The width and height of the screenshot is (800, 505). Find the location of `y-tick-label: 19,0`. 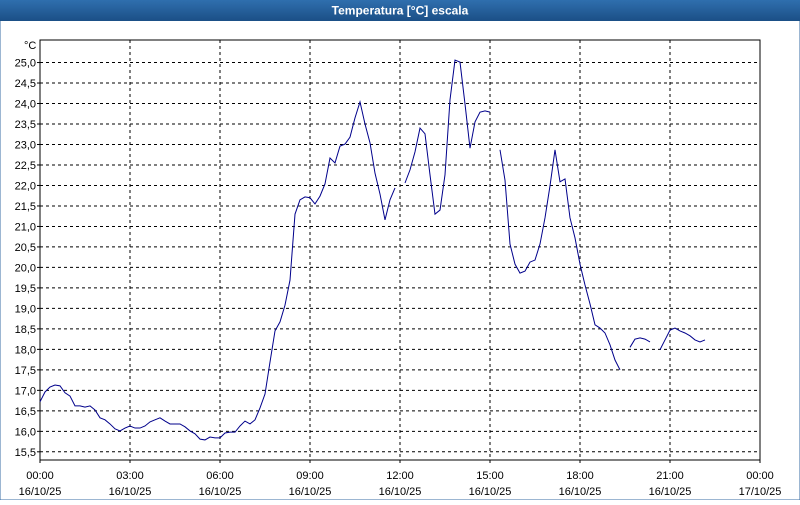

y-tick-label: 19,0 is located at coordinates (25, 309).